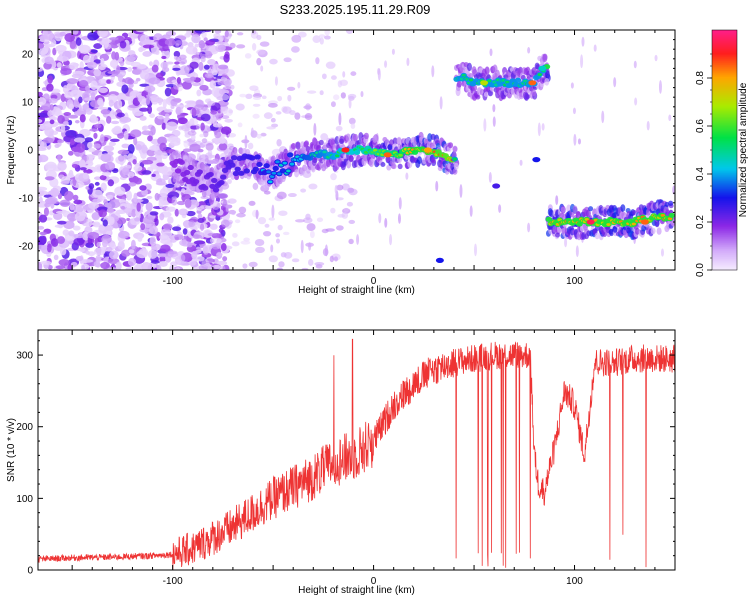 The height and width of the screenshot is (600, 750). Describe the element at coordinates (355, 9) in the screenshot. I see `figure-title: S233.2025.195.11.29.R09` at that location.